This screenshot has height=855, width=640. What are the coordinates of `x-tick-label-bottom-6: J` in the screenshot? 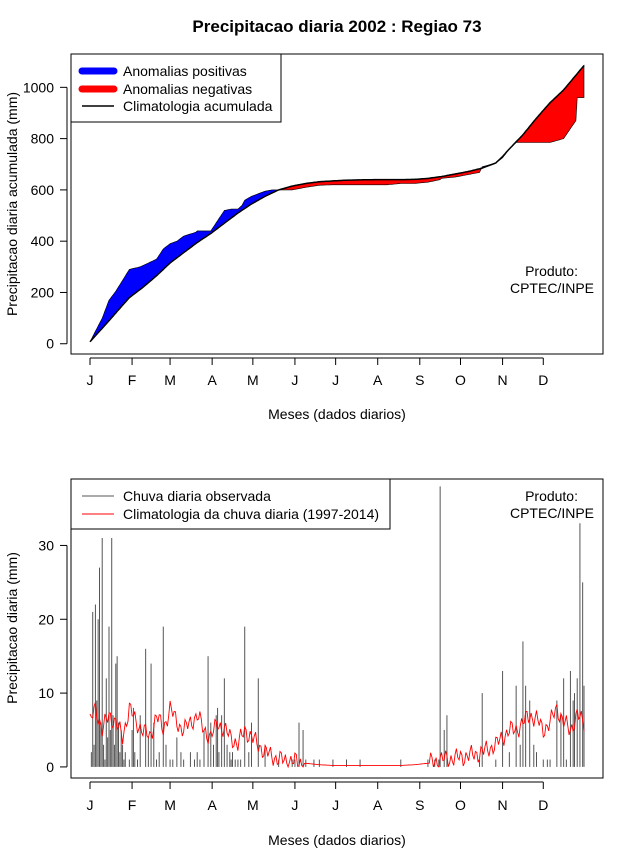 It's located at (335, 805).